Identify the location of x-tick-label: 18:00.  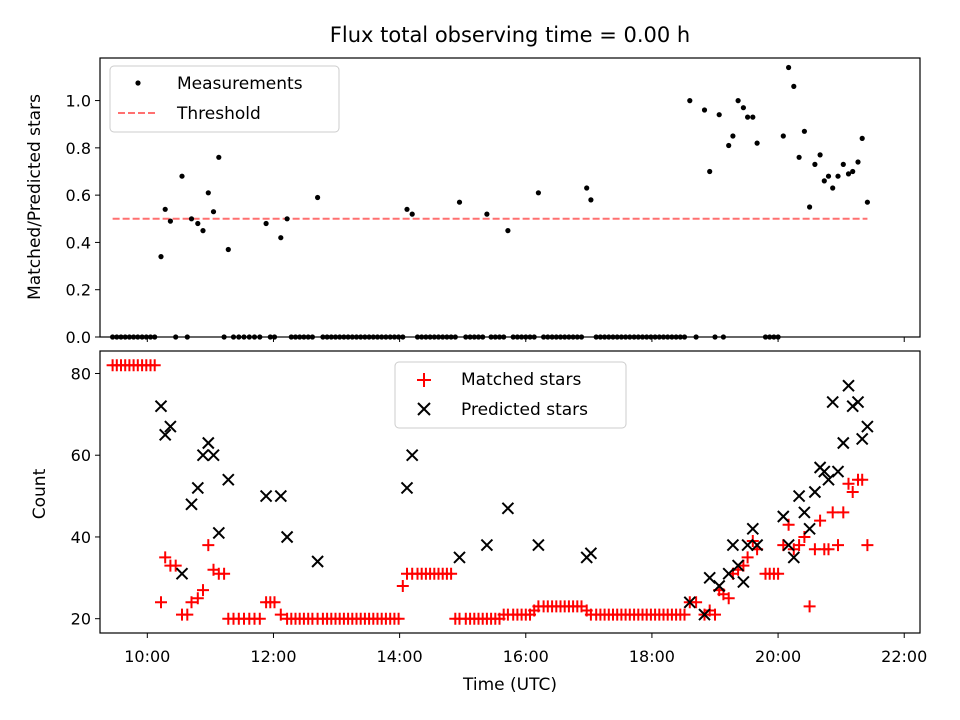
(652, 656).